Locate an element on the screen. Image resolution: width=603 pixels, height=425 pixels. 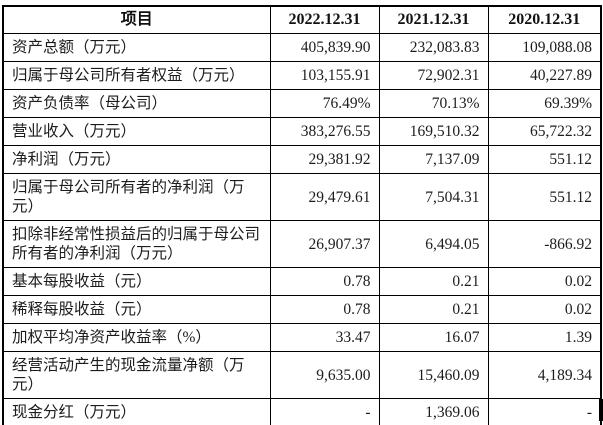
row-value: 26,907.37 is located at coordinates (324, 244).